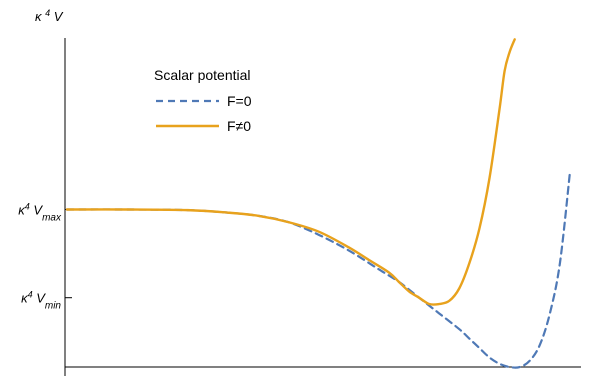 The height and width of the screenshot is (380, 594). What do you see at coordinates (39, 16) in the screenshot?
I see `y-axis-label-base: κ` at bounding box center [39, 16].